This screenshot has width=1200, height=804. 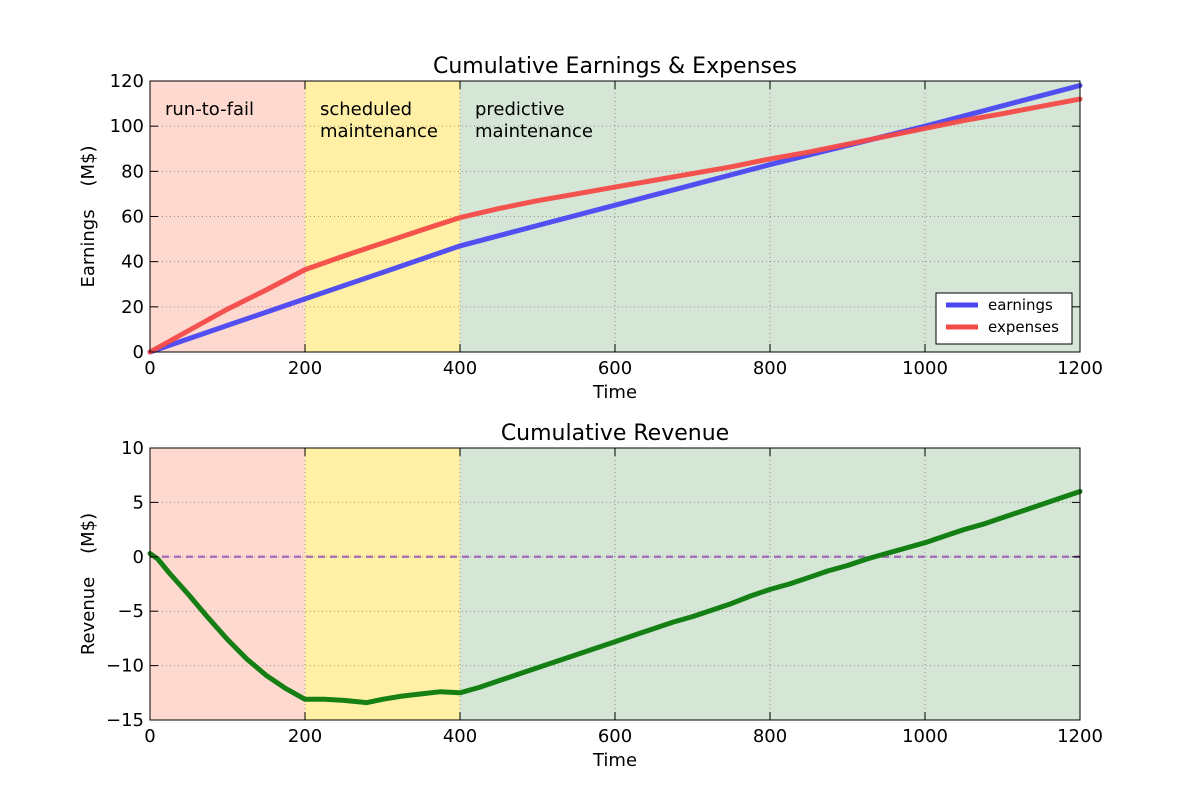 I want to click on region-label-line: predictive, so click(x=520, y=109).